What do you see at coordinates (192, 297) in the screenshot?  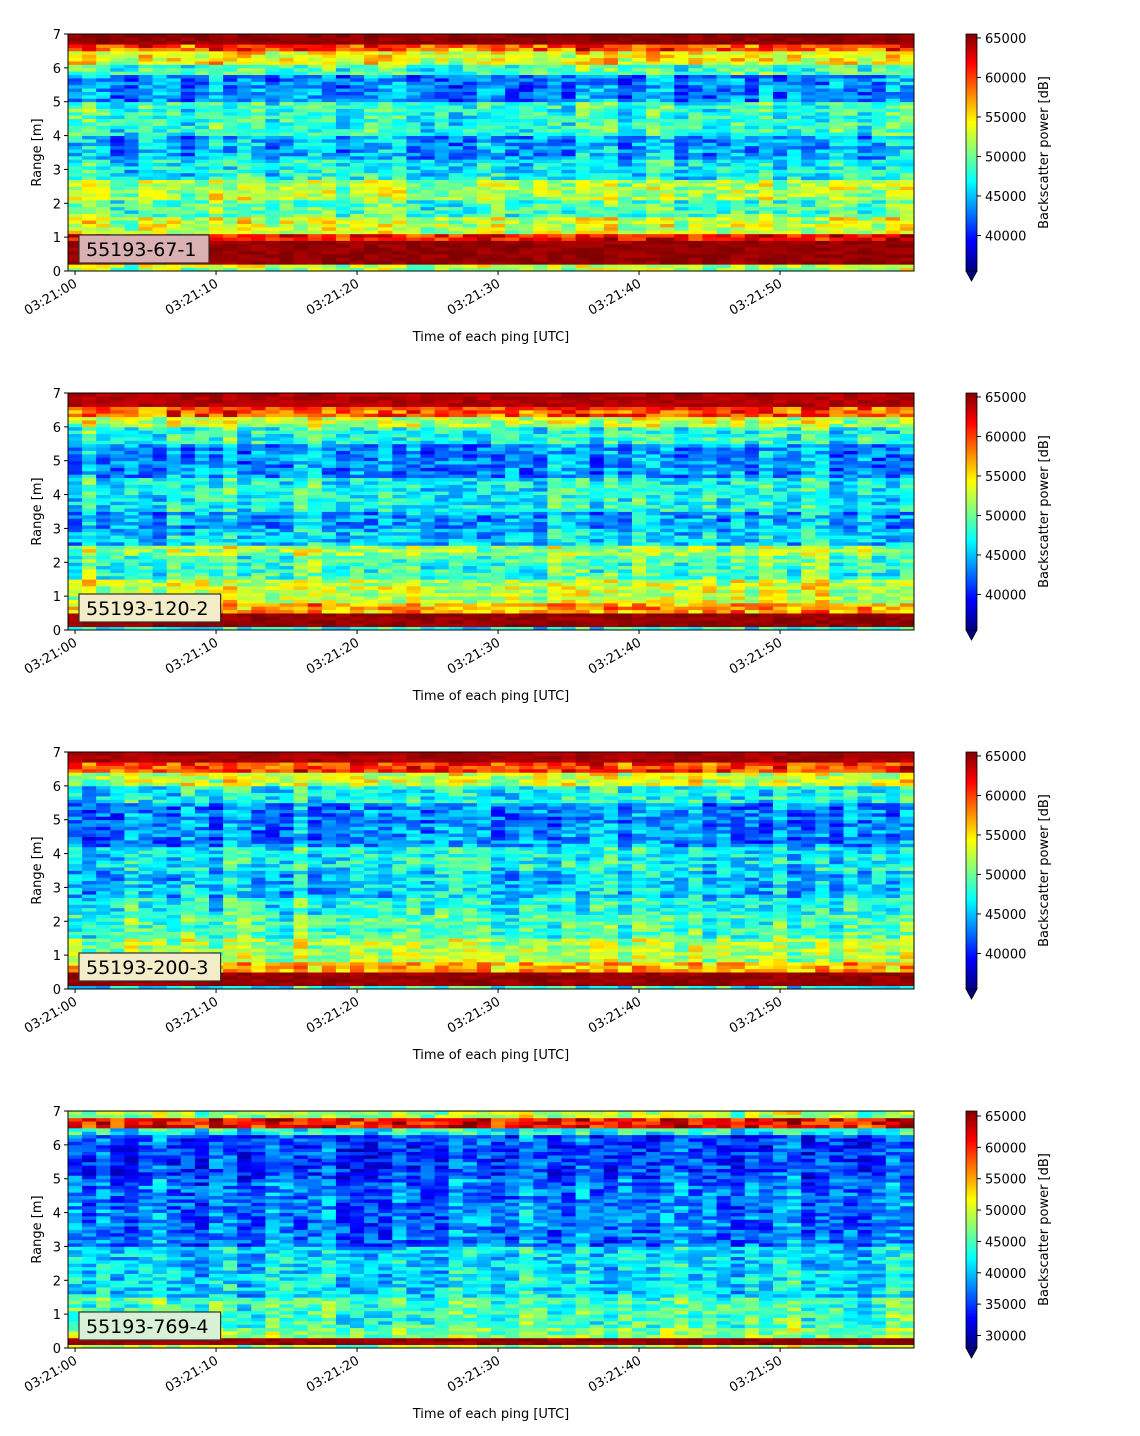 I see `x-tick-label: 03:21:10` at bounding box center [192, 297].